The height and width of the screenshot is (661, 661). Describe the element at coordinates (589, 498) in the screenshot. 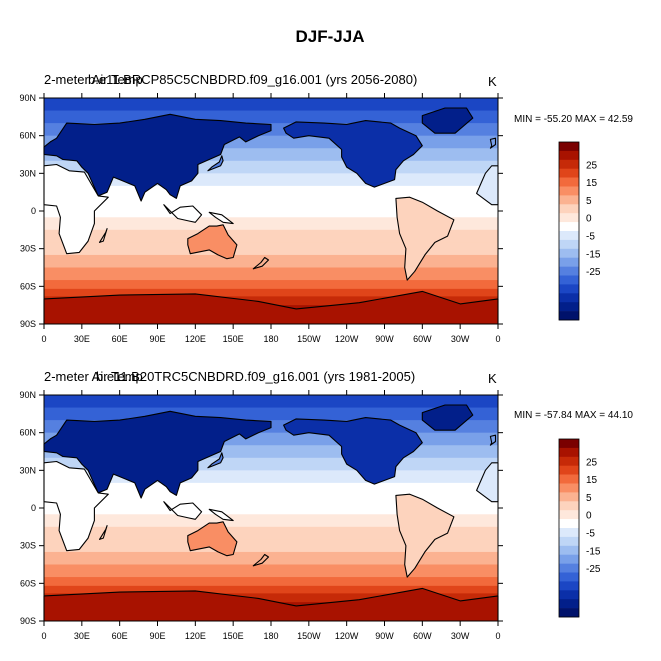

I see `colorbar-label: 5` at that location.